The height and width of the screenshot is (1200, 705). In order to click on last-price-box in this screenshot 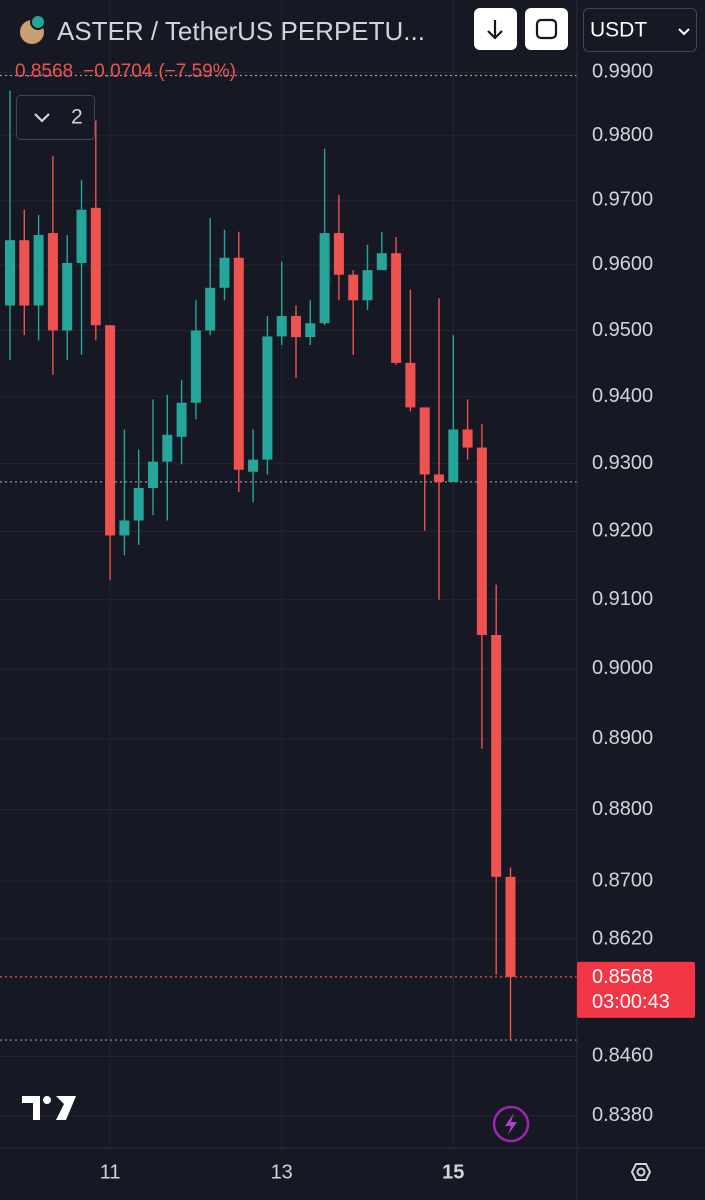, I will do `click(636, 989)`.